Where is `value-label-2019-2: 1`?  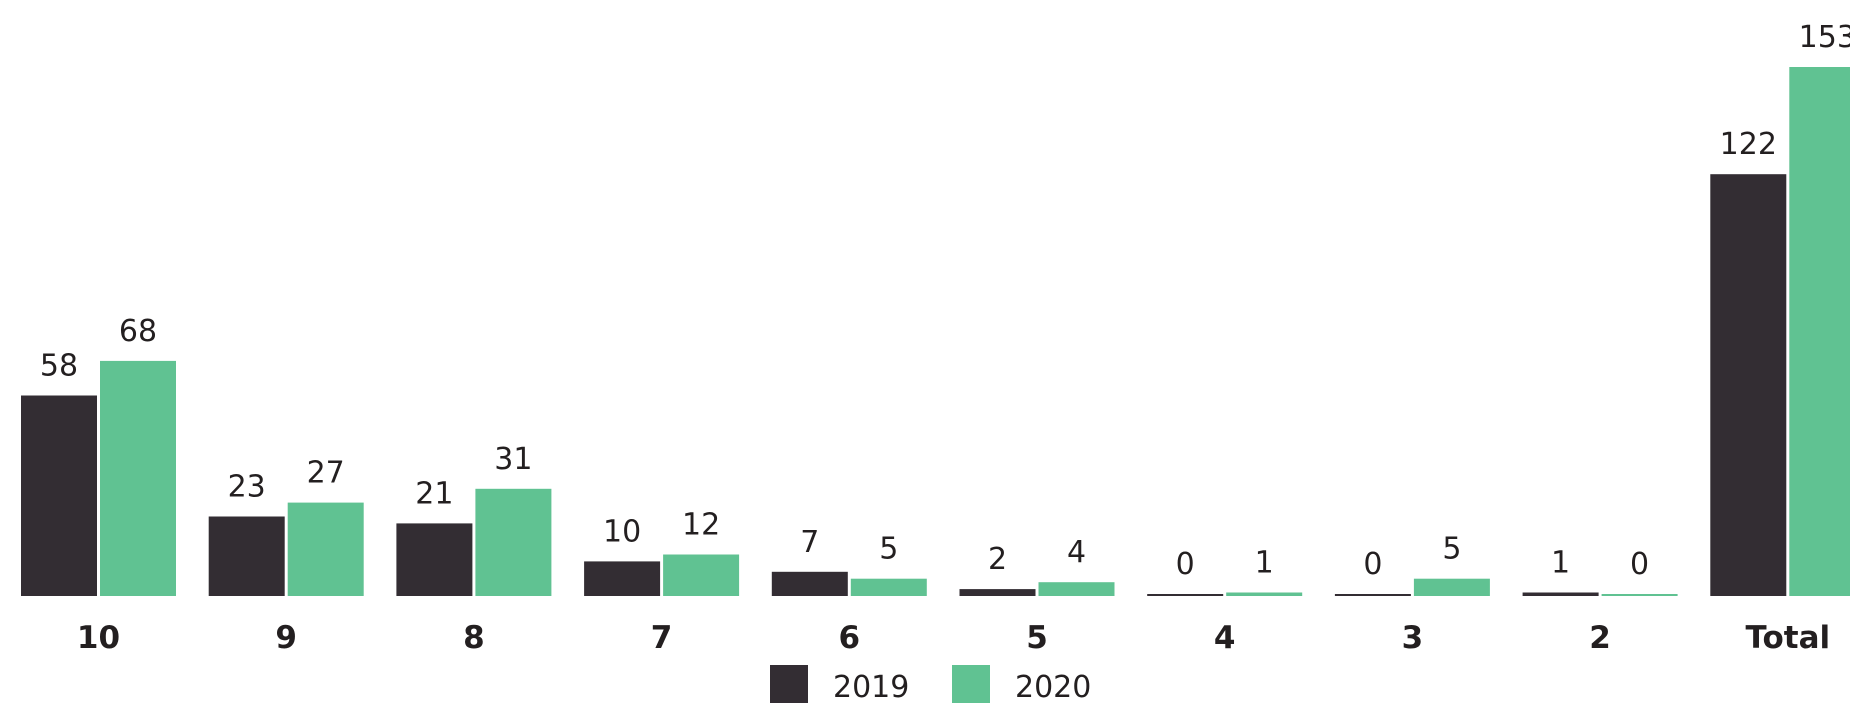 value-label-2019-2: 1 is located at coordinates (1560, 563).